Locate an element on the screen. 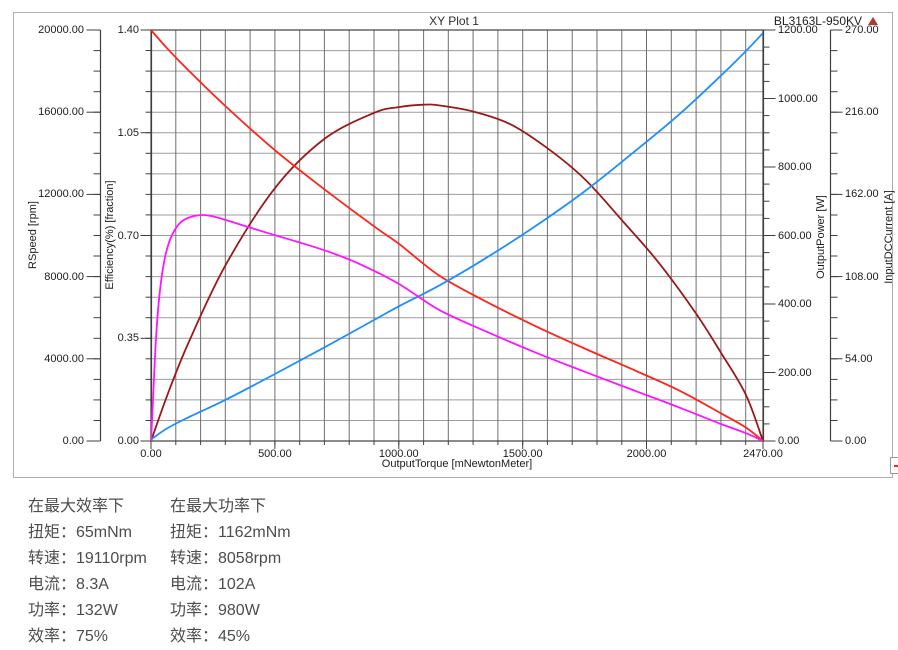 This screenshot has height=650, width=898. tick-label: 500.00 is located at coordinates (275, 454).